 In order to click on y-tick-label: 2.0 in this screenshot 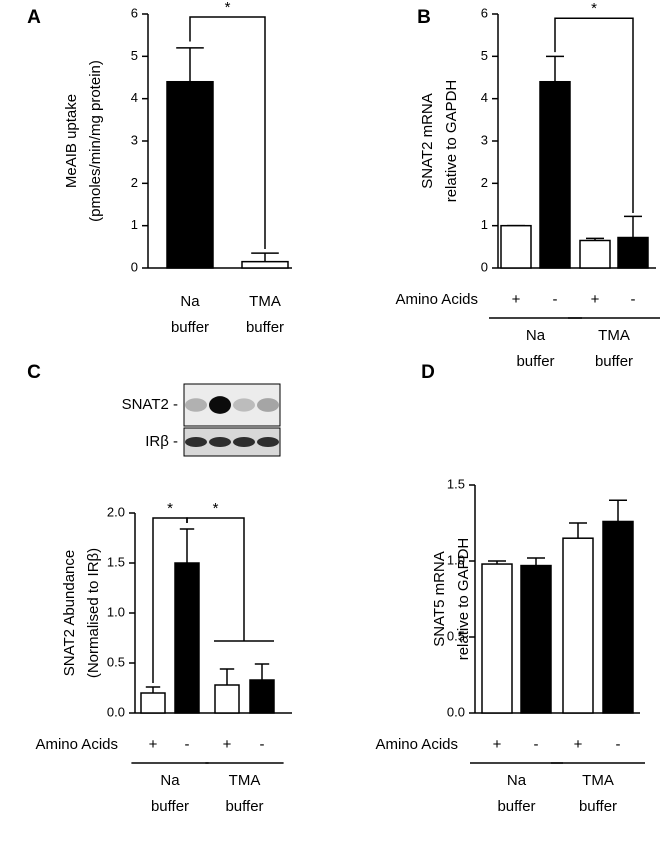, I will do `click(116, 511)`.